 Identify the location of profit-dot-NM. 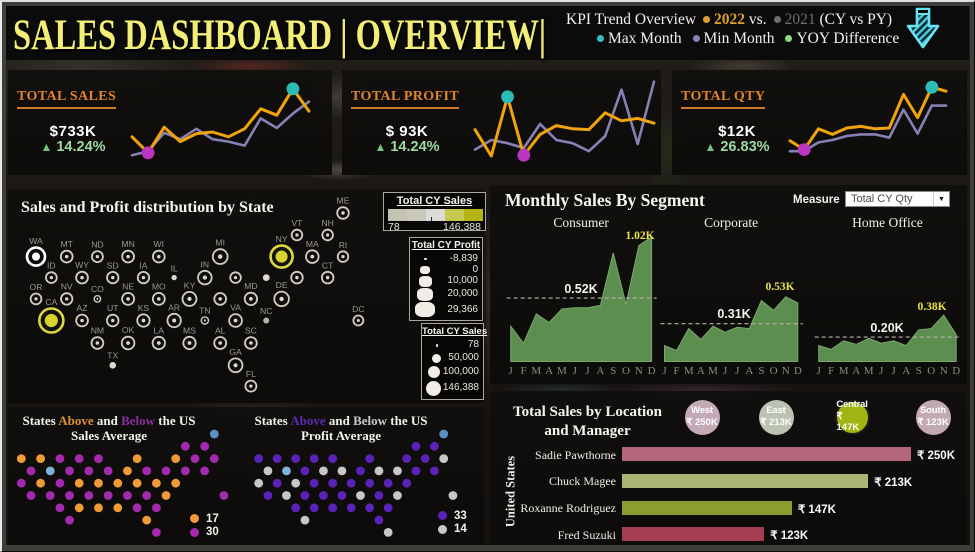
(296, 508).